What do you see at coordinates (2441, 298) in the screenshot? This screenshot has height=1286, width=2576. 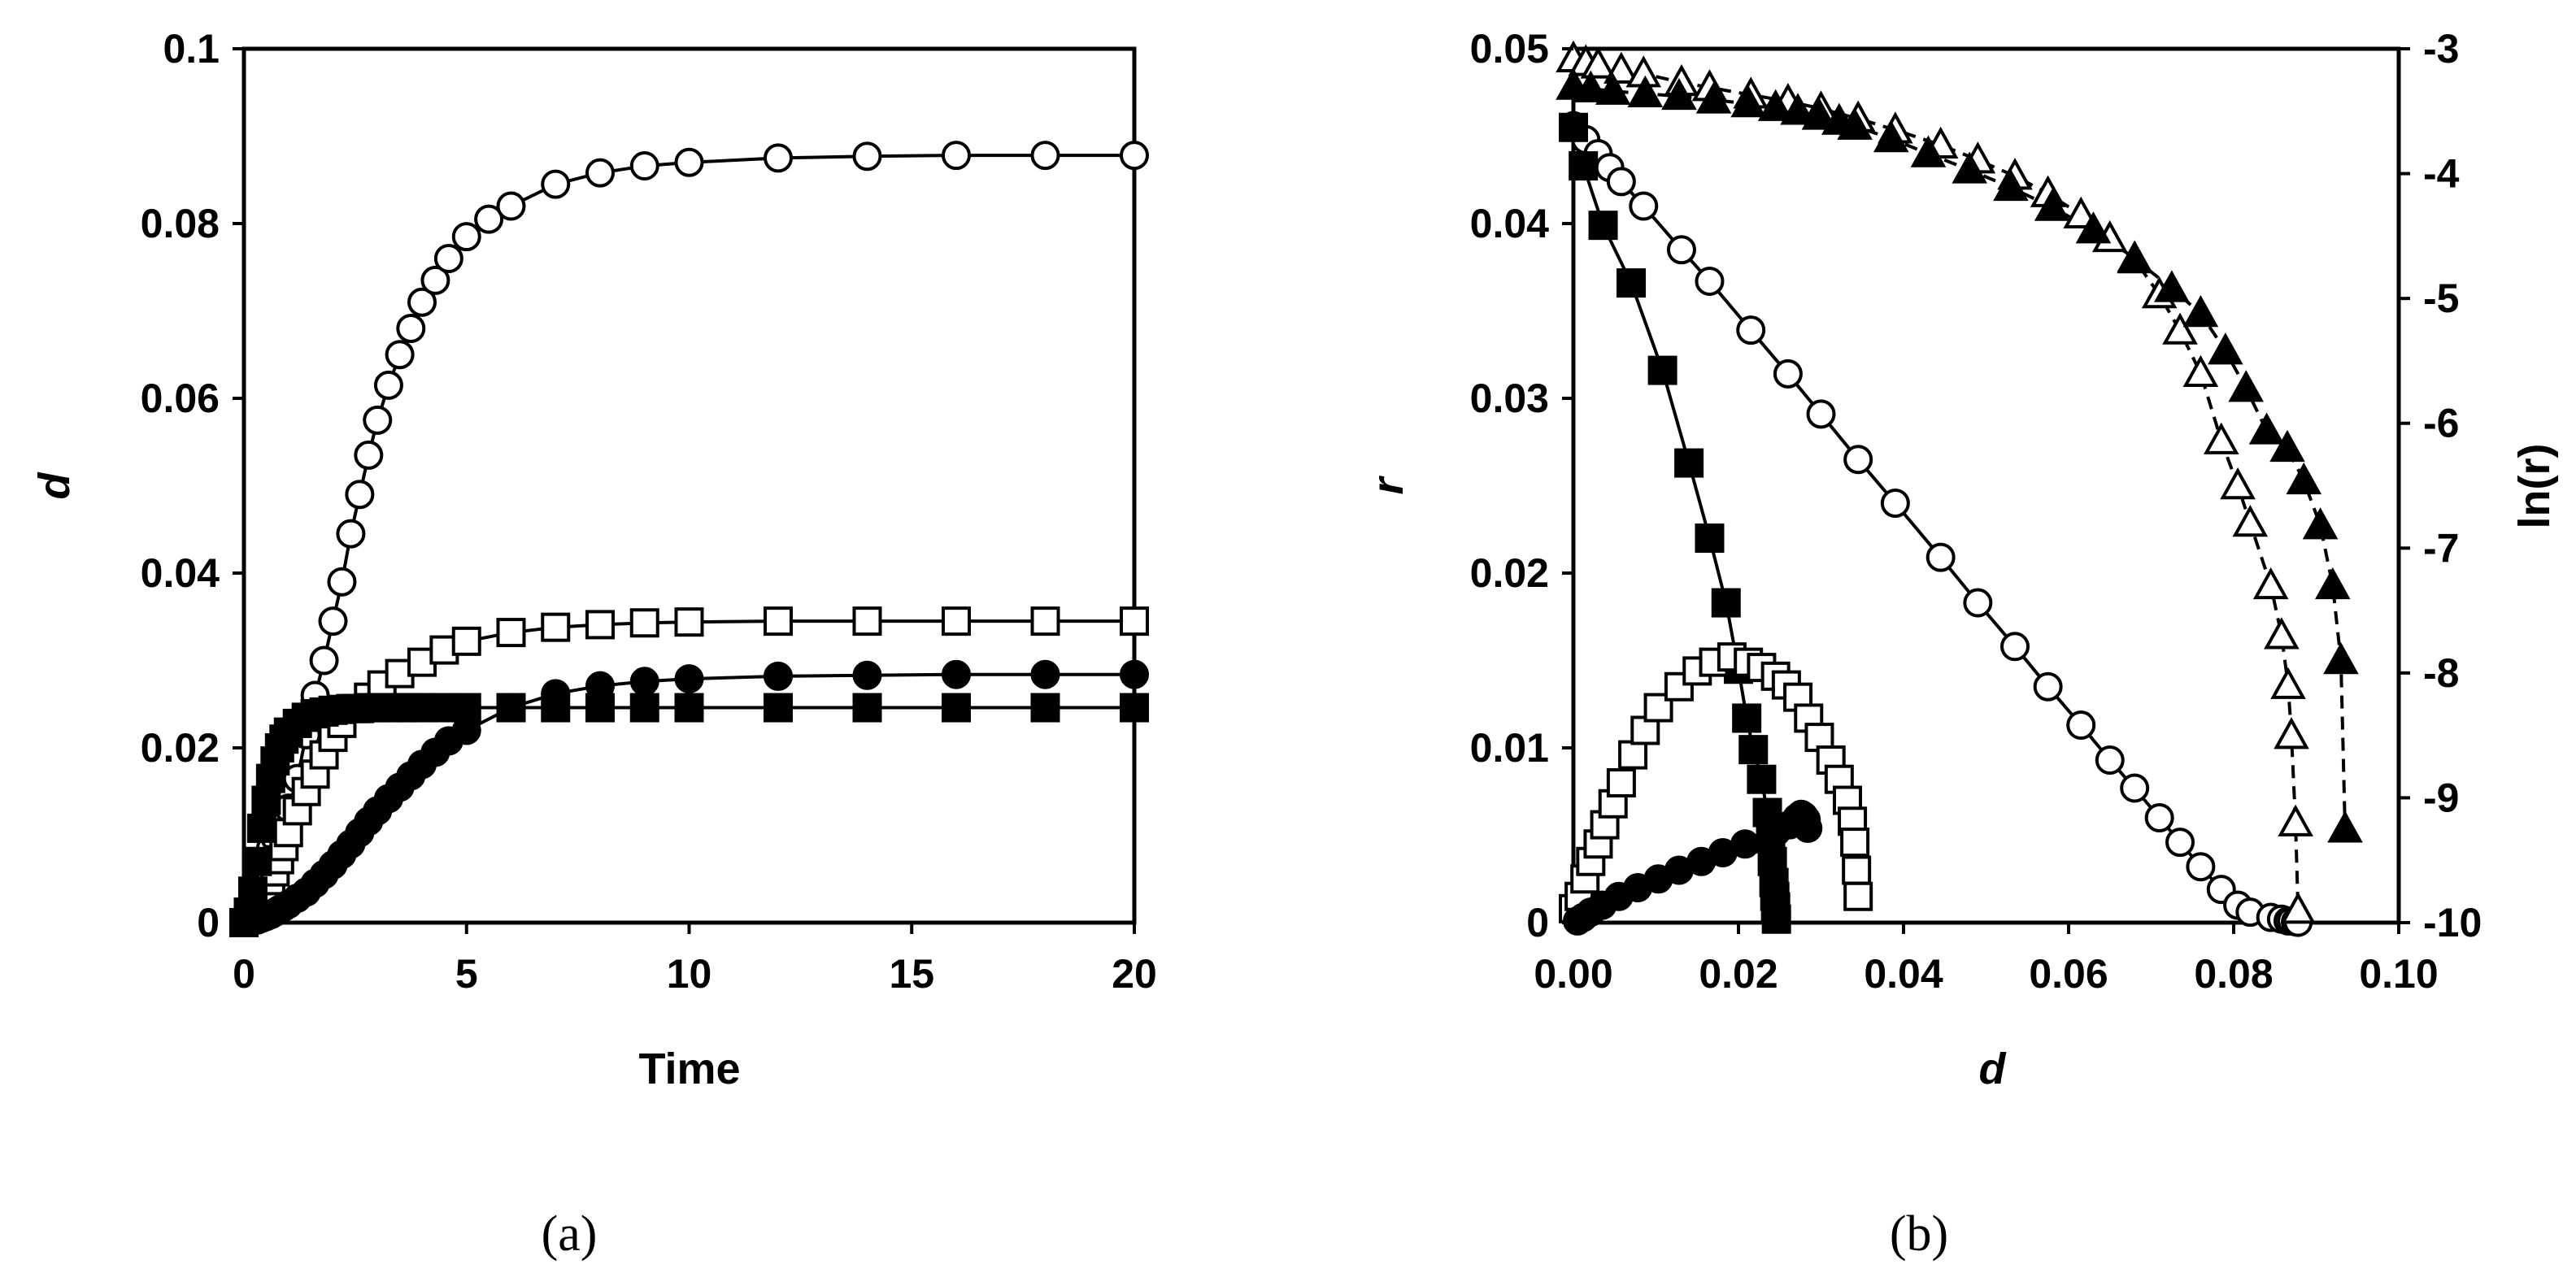 I see `panel-b-y2-tick-label: -5` at bounding box center [2441, 298].